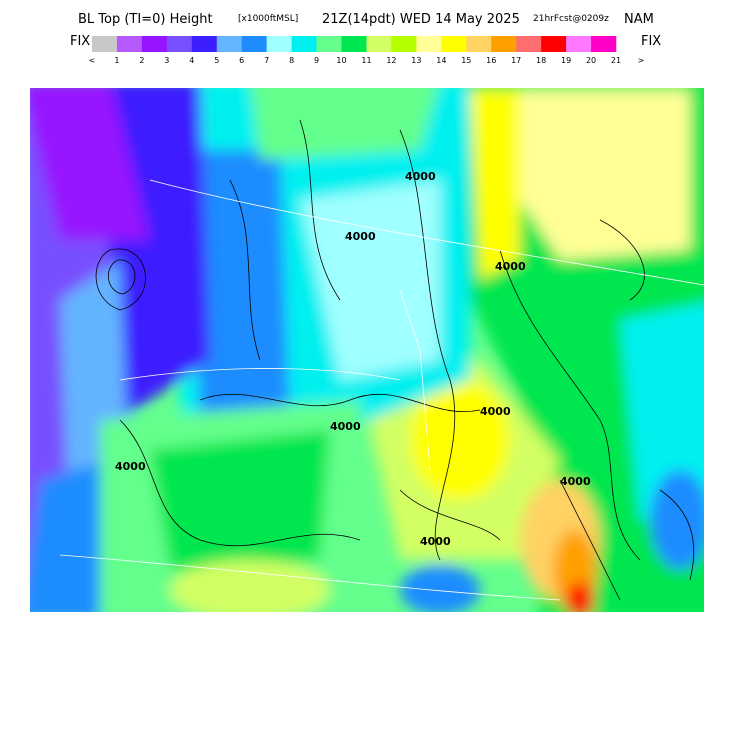 This screenshot has height=738, width=734. What do you see at coordinates (541, 60) in the screenshot?
I see `legend-tick-label: 18` at bounding box center [541, 60].